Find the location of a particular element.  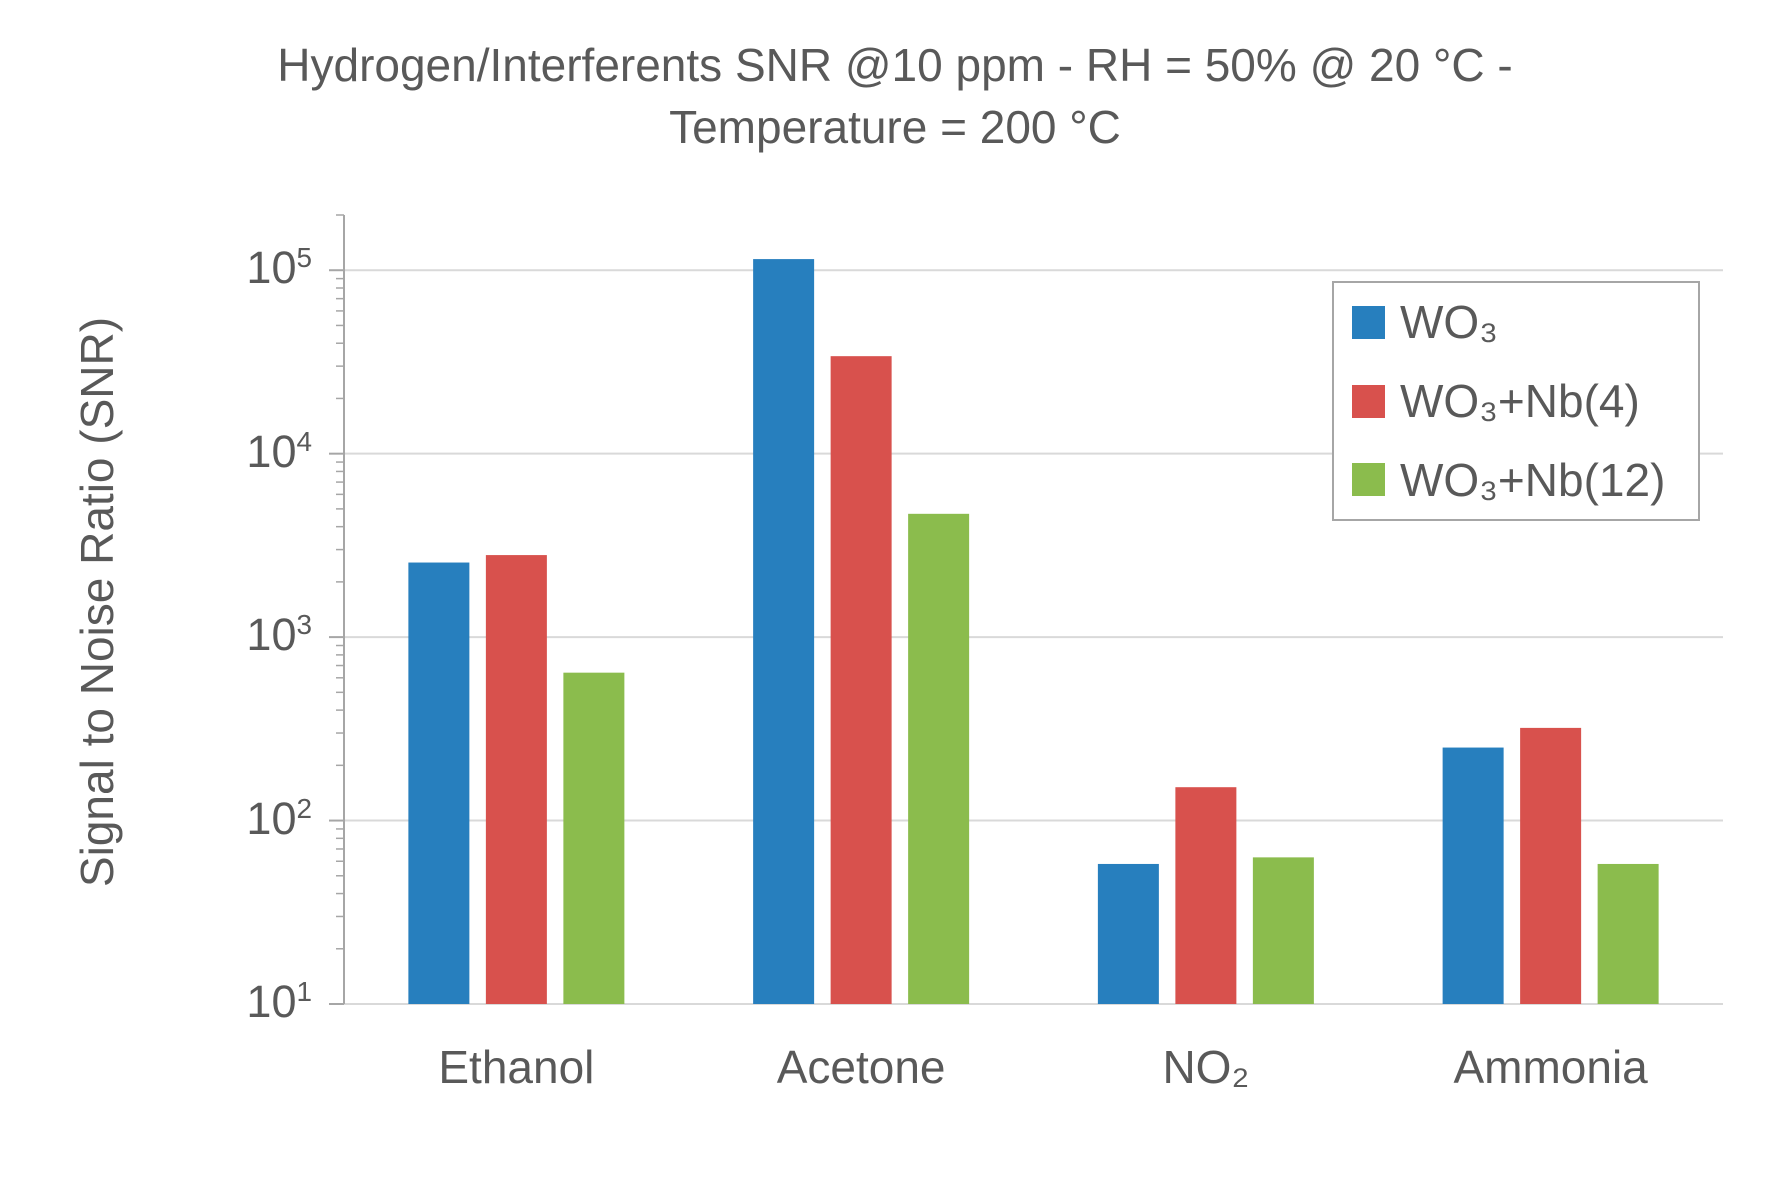

bar-wonb4-ammonia is located at coordinates (1551, 865).